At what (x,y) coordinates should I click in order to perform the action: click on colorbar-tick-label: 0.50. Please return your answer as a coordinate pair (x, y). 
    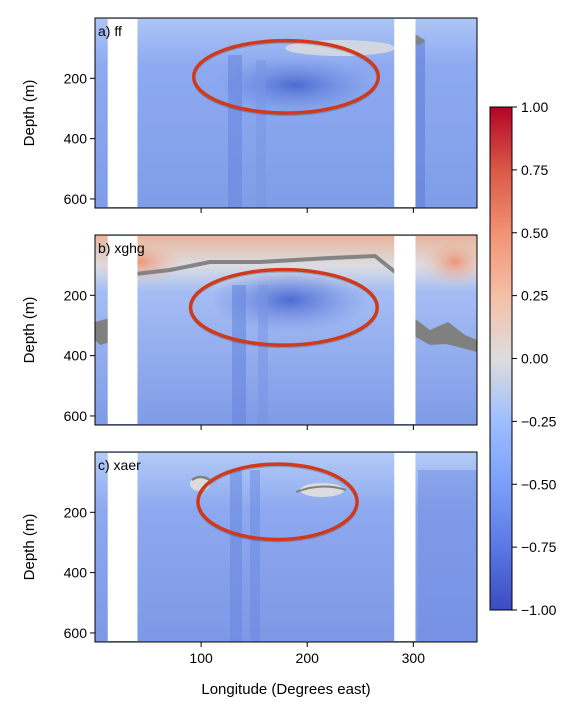
    Looking at the image, I should click on (534, 233).